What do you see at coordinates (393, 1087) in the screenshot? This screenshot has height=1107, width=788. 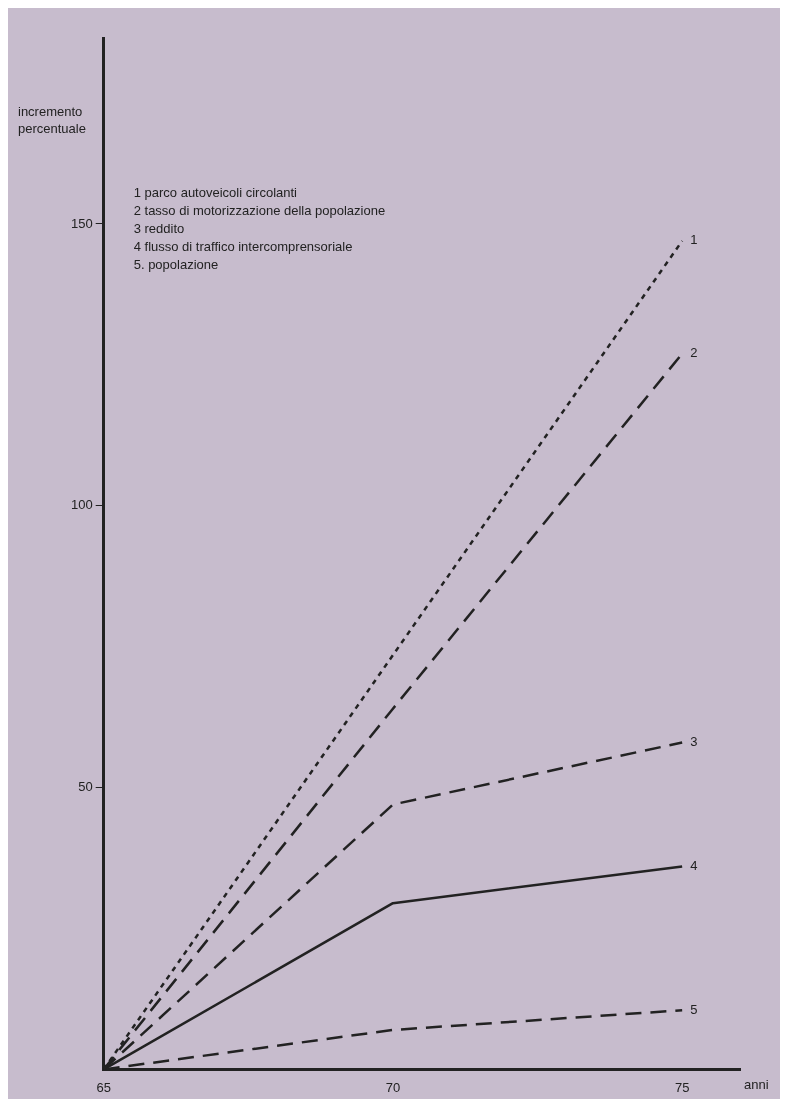 I see `x-tick-label: 70` at bounding box center [393, 1087].